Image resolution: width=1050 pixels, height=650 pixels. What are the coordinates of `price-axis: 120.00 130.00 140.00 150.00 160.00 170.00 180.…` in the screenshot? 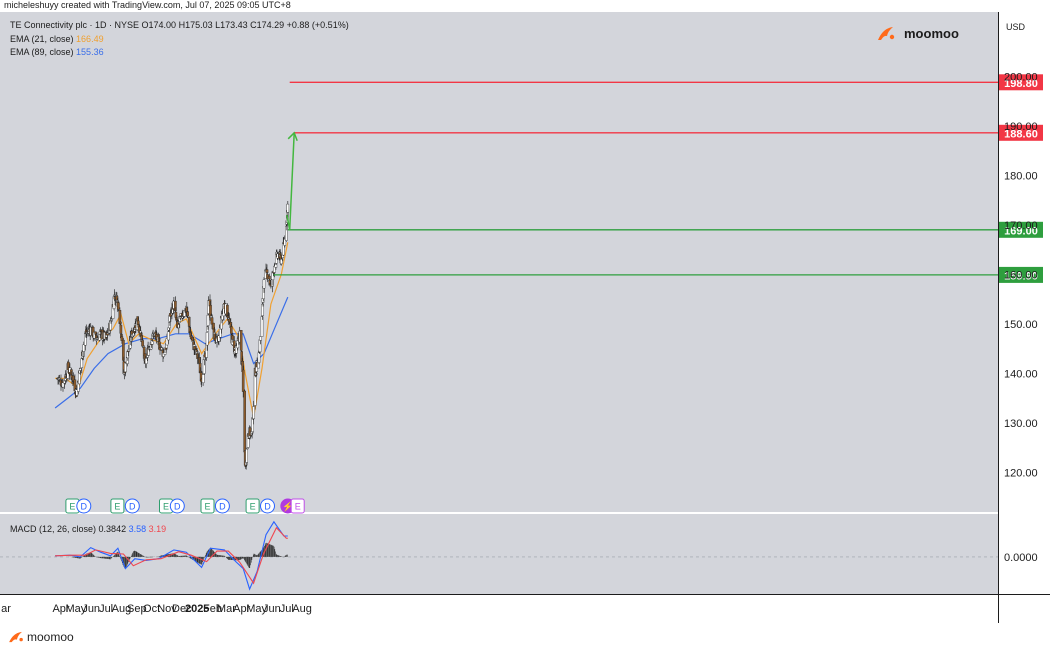 It's located at (1021, 317).